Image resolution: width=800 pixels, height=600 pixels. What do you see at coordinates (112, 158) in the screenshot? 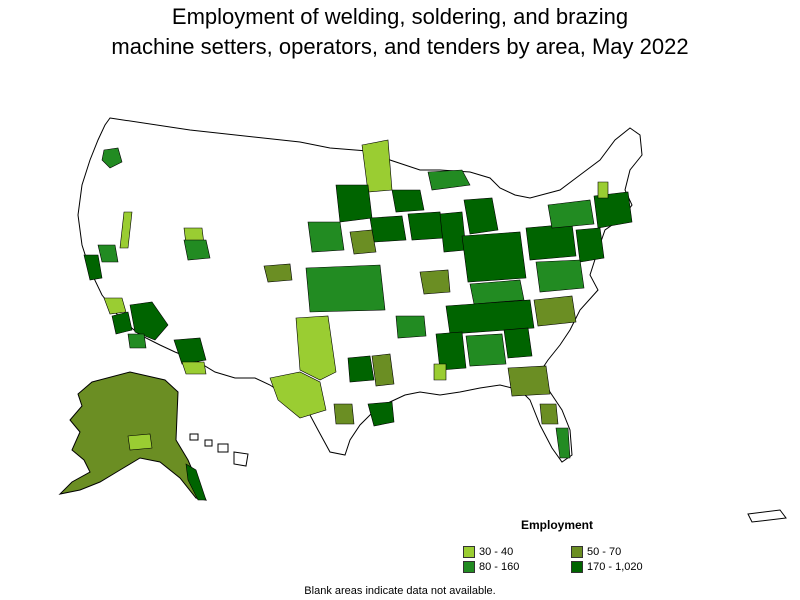
I see `area-puget-sound` at bounding box center [112, 158].